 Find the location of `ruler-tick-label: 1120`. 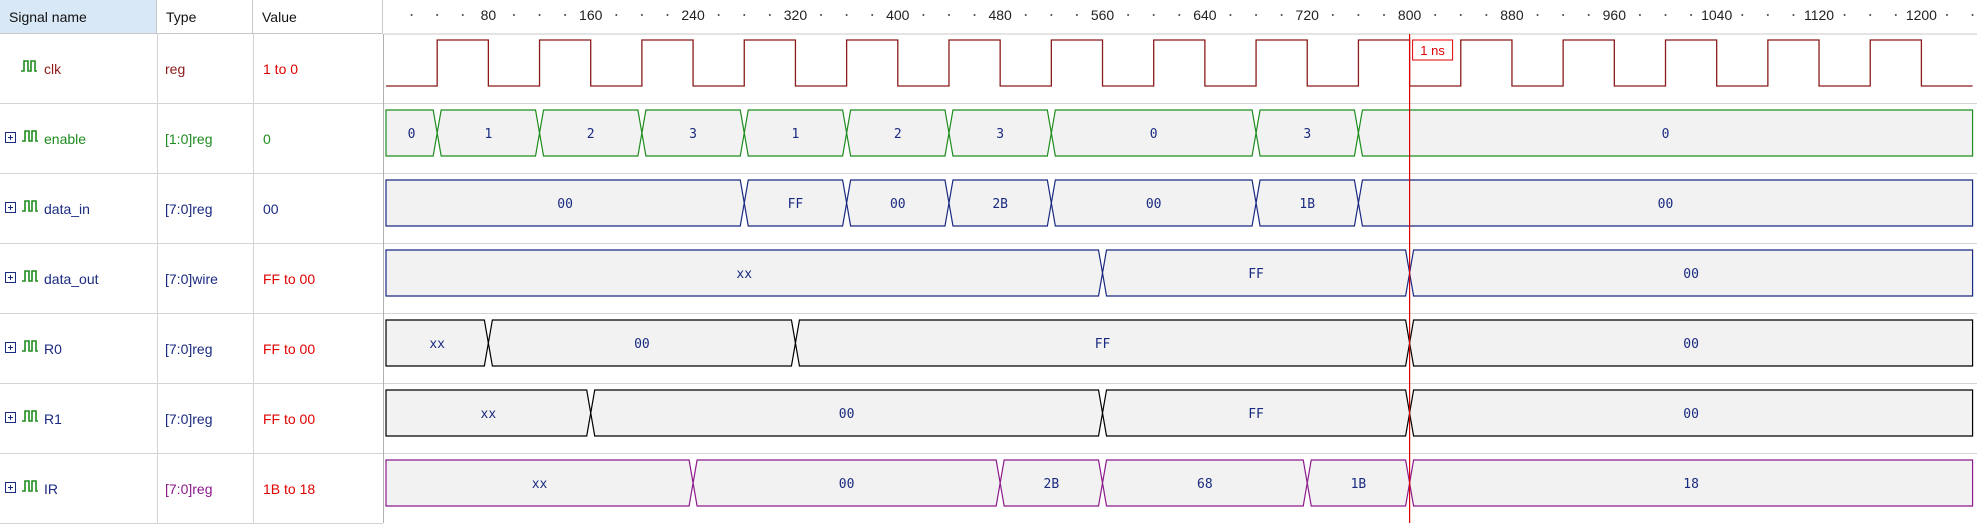

ruler-tick-label: 1120 is located at coordinates (1819, 15).